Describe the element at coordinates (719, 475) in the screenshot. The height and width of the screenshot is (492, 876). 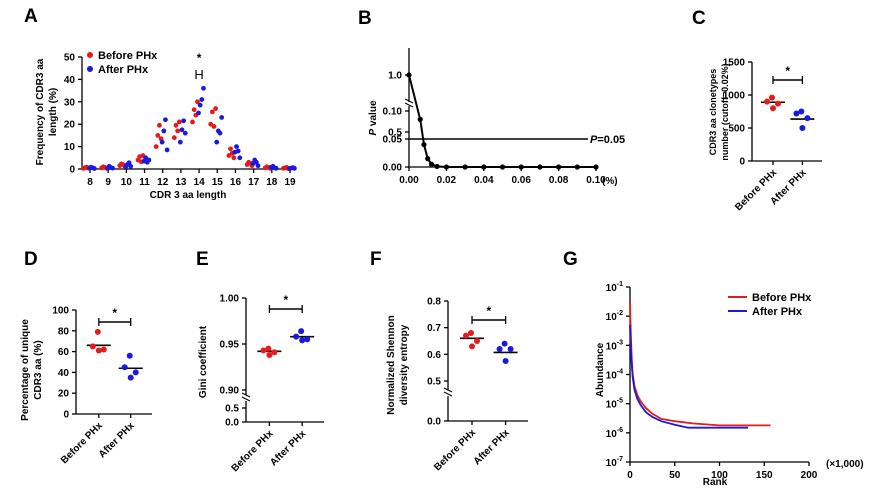
I see `panel-g-x-tick-label: 100` at that location.